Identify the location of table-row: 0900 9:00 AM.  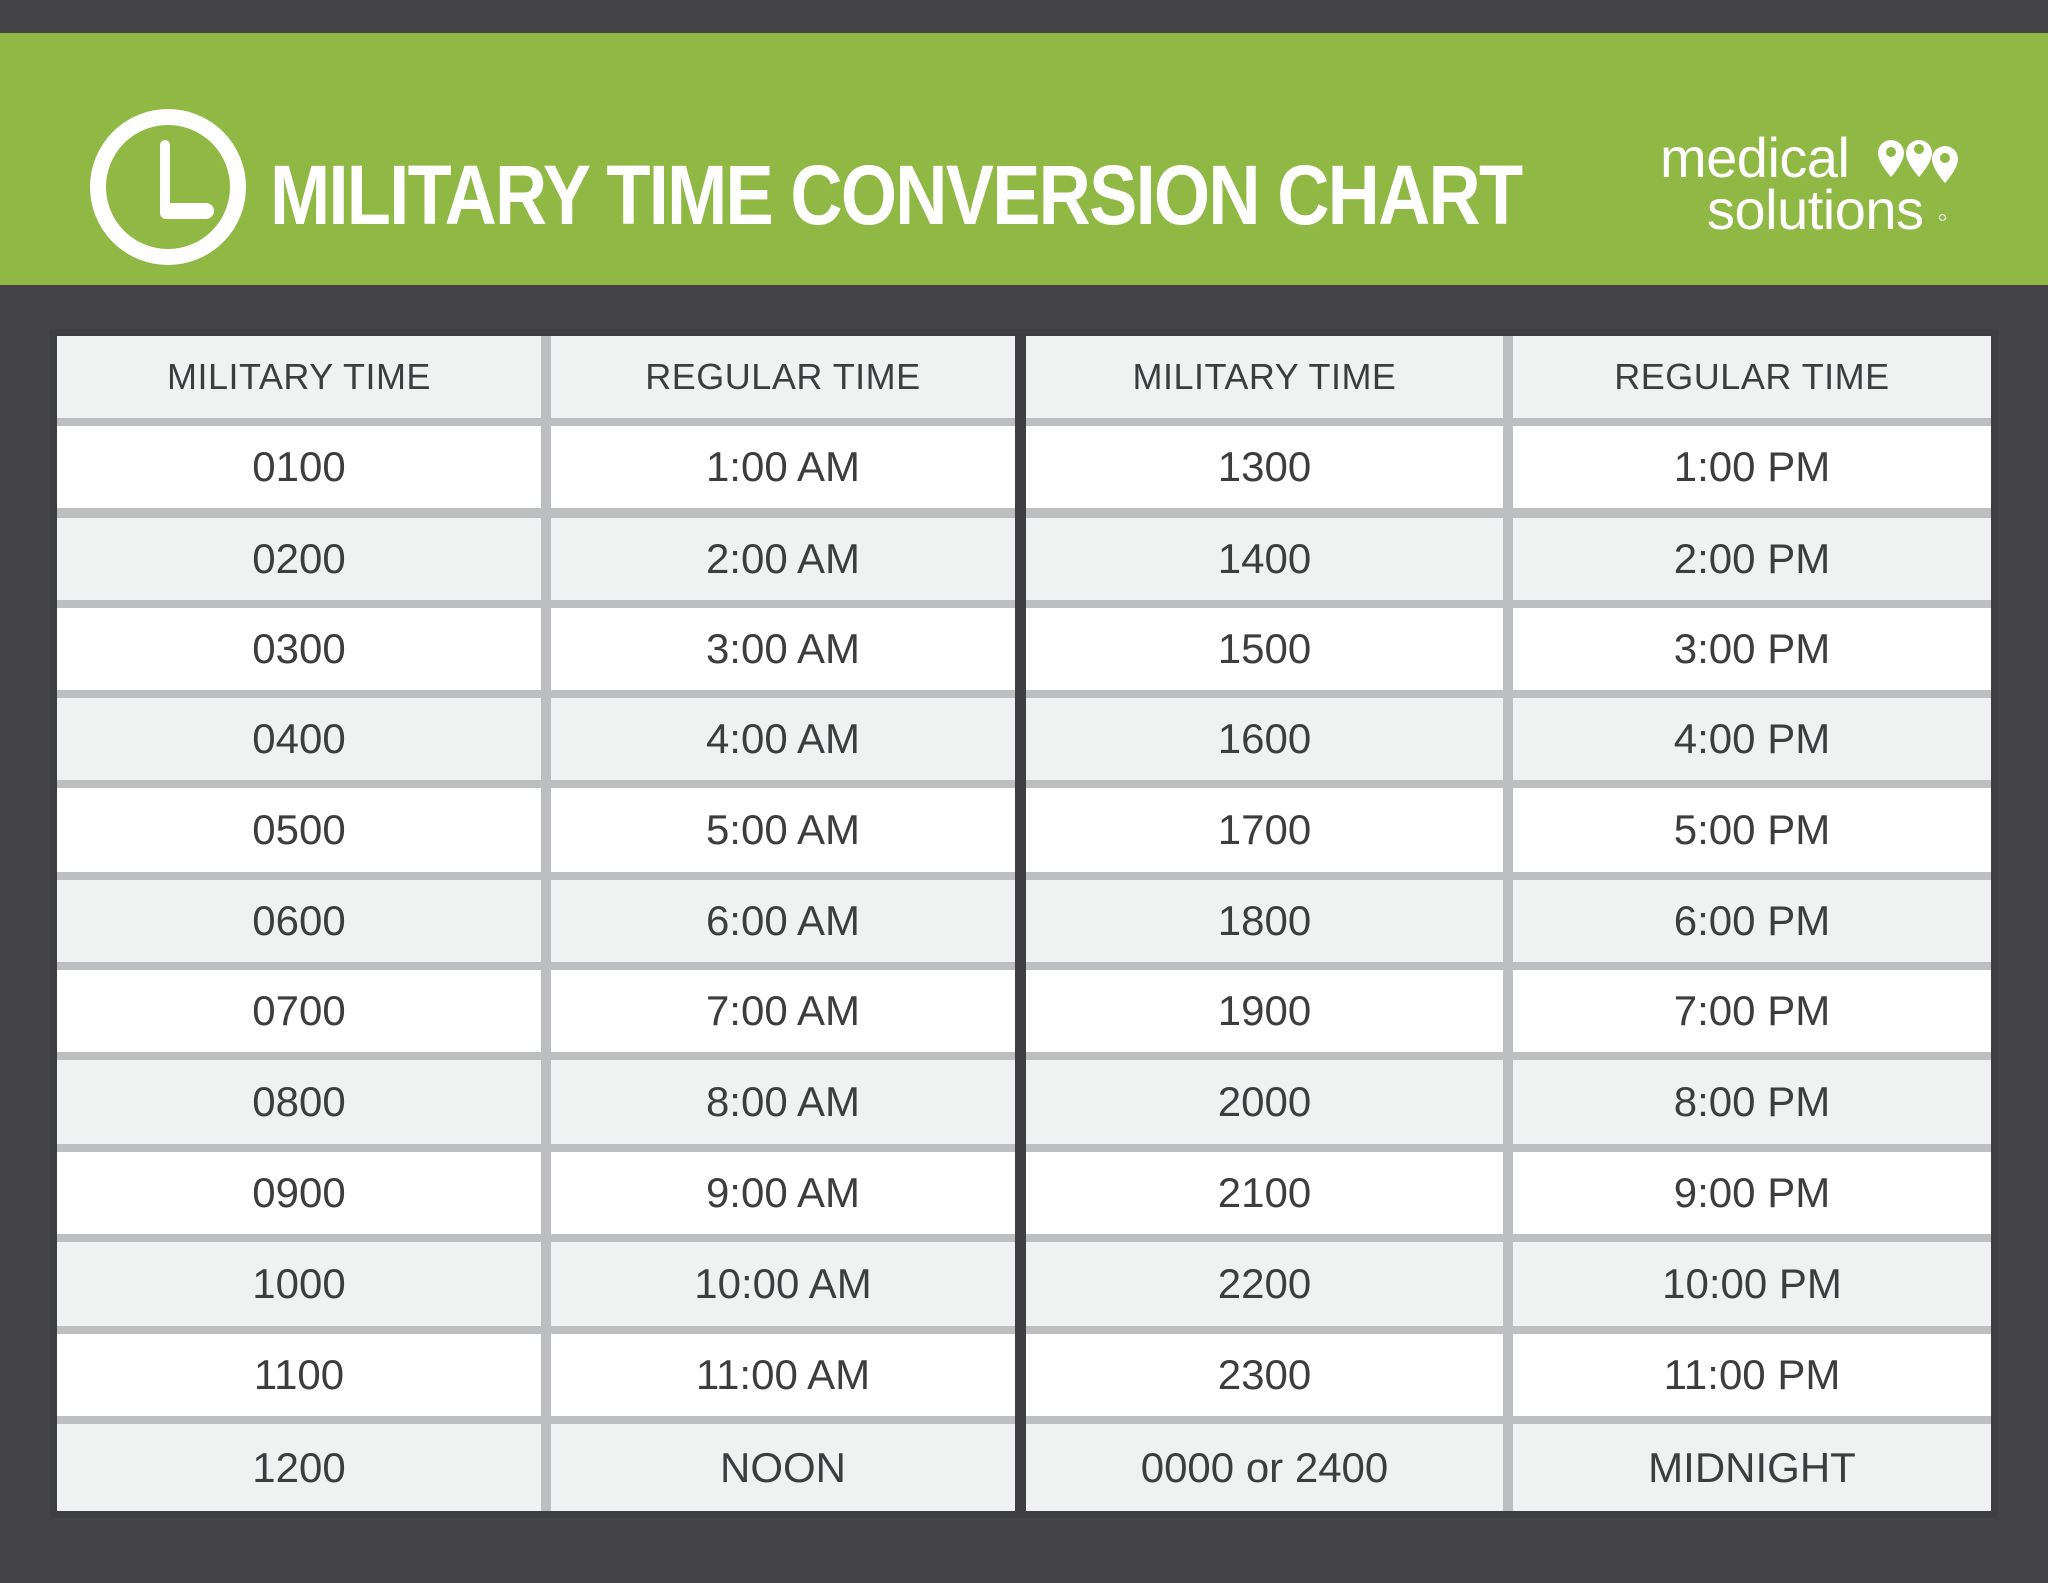
(536, 1193).